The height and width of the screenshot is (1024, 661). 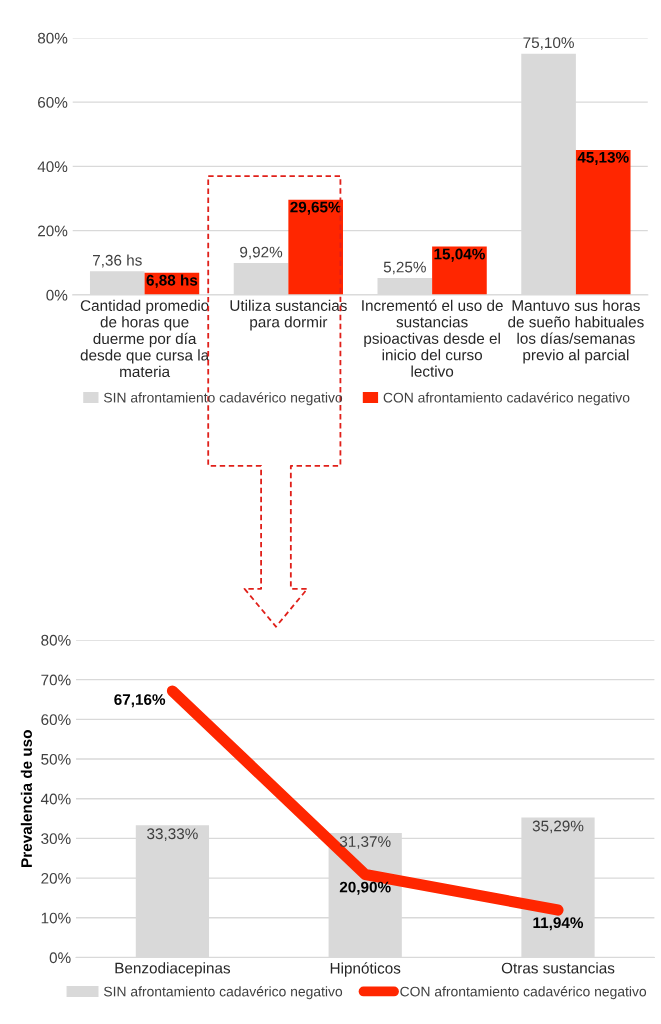 I want to click on data-label: 33,33%, so click(x=172, y=834).